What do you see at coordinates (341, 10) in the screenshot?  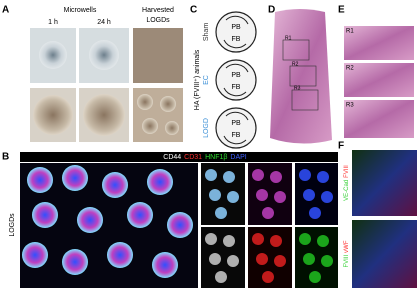 I see `panel-label: E` at bounding box center [341, 10].